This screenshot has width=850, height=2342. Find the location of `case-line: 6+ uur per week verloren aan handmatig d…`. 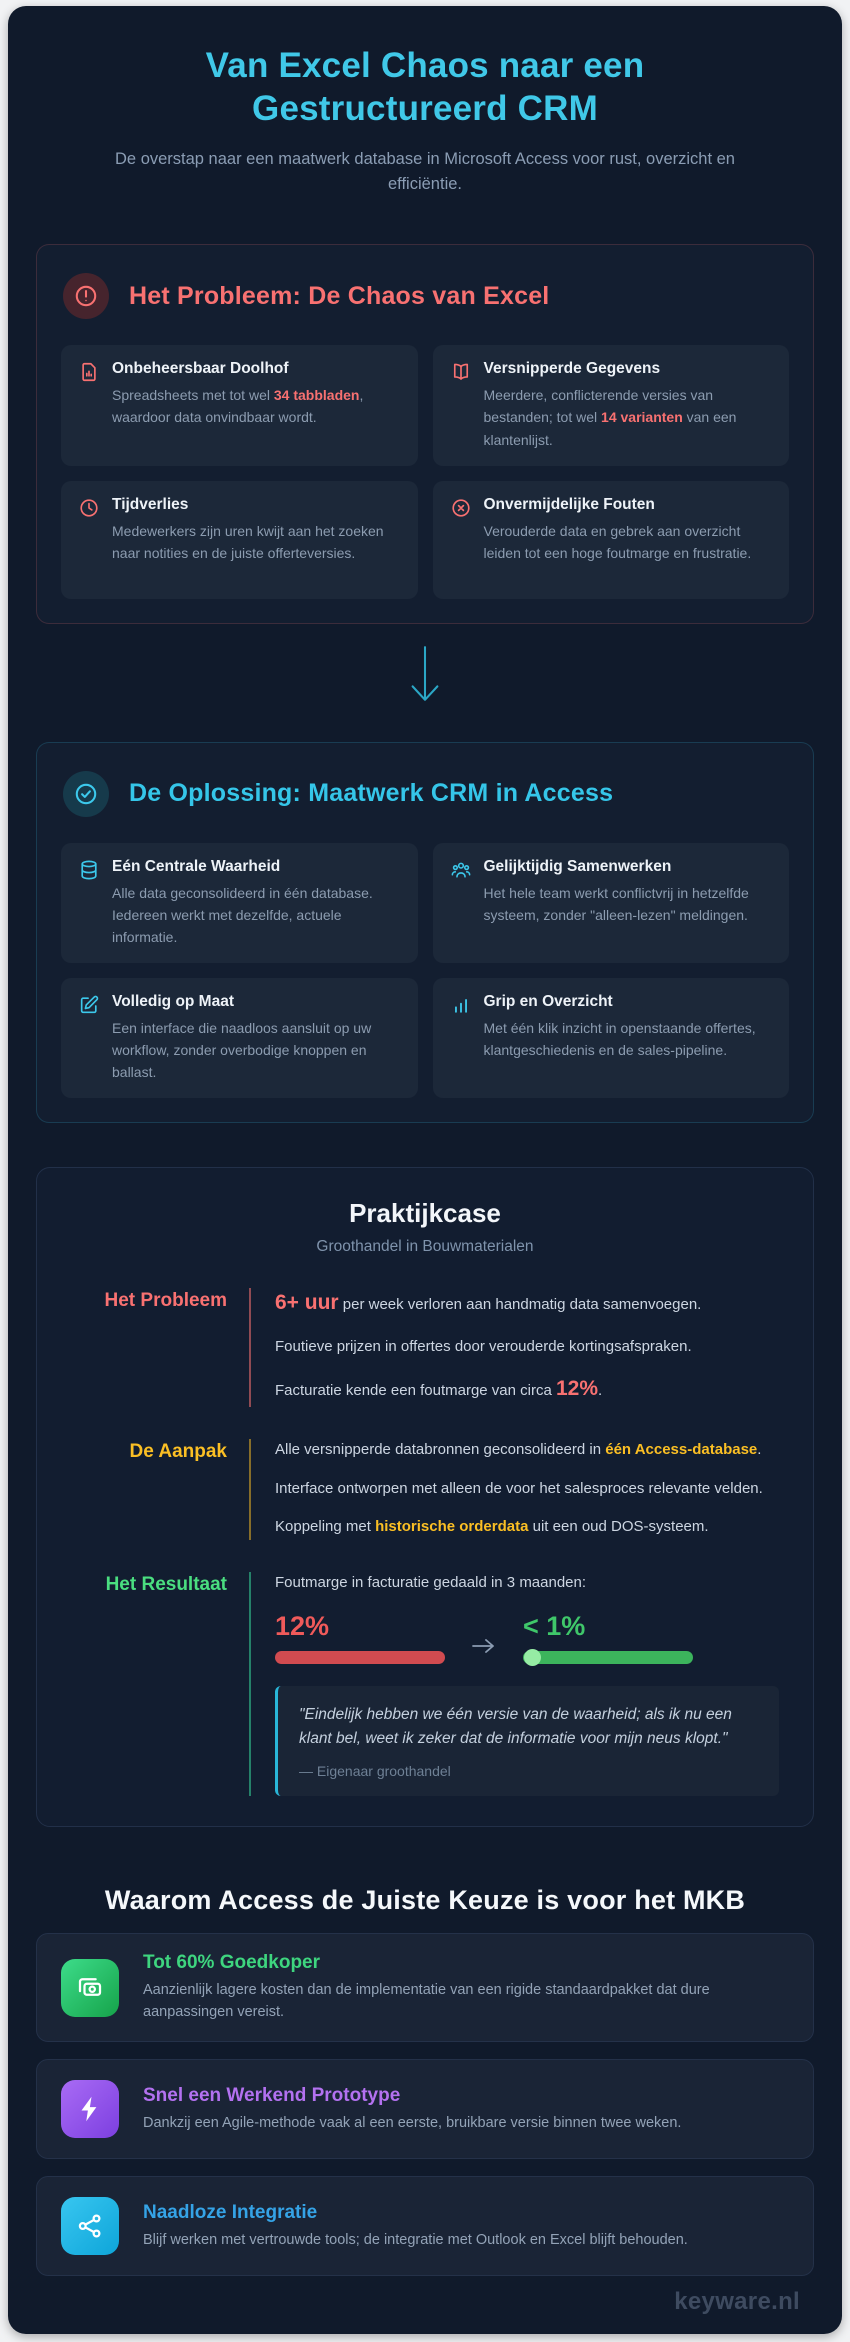

case-line: 6+ uur per week verloren aan handmatig d… is located at coordinates (488, 1303).